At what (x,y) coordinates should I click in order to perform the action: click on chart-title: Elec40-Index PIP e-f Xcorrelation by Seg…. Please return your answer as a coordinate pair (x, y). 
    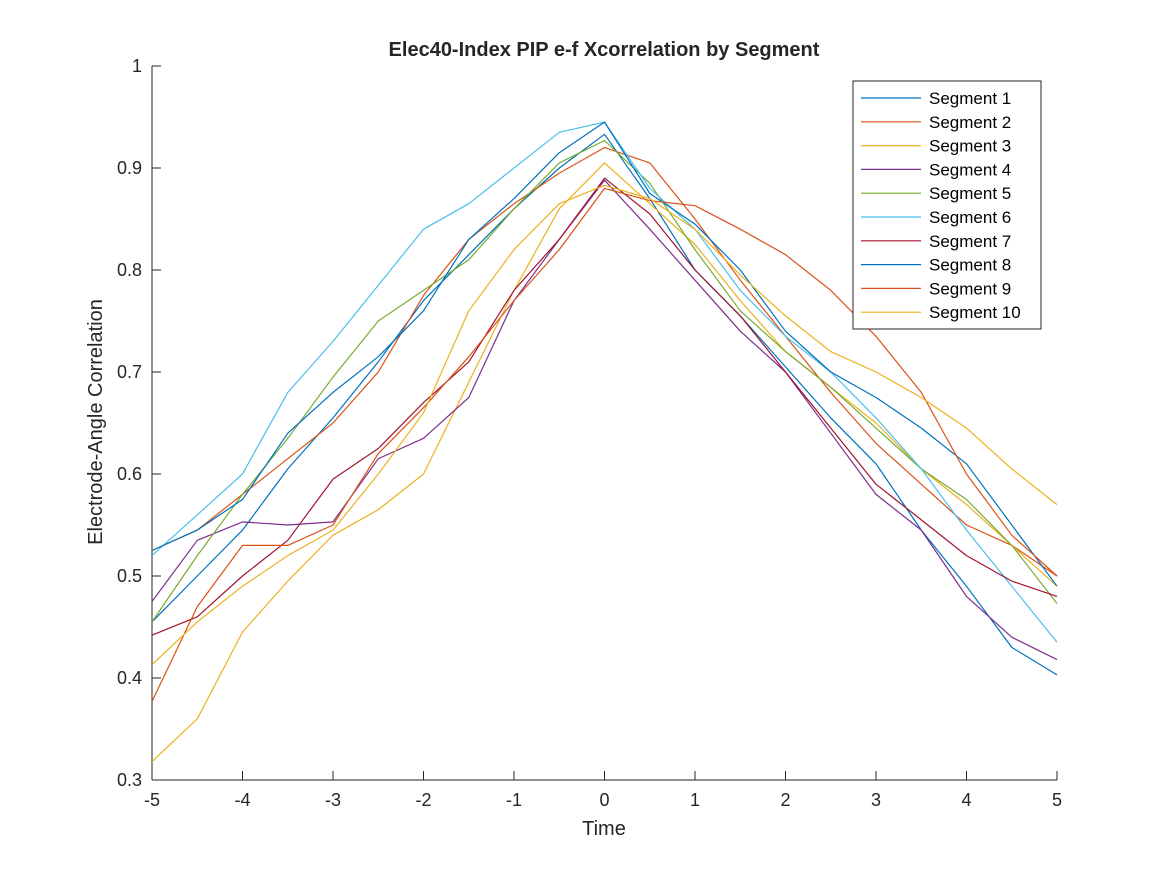
    Looking at the image, I should click on (604, 50).